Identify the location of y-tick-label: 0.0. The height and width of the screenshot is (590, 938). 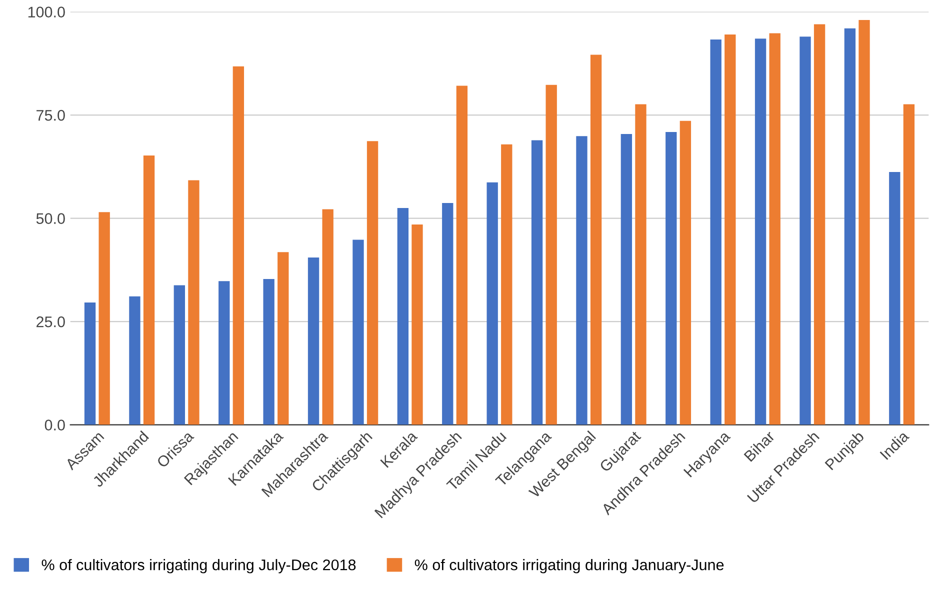
(54, 425).